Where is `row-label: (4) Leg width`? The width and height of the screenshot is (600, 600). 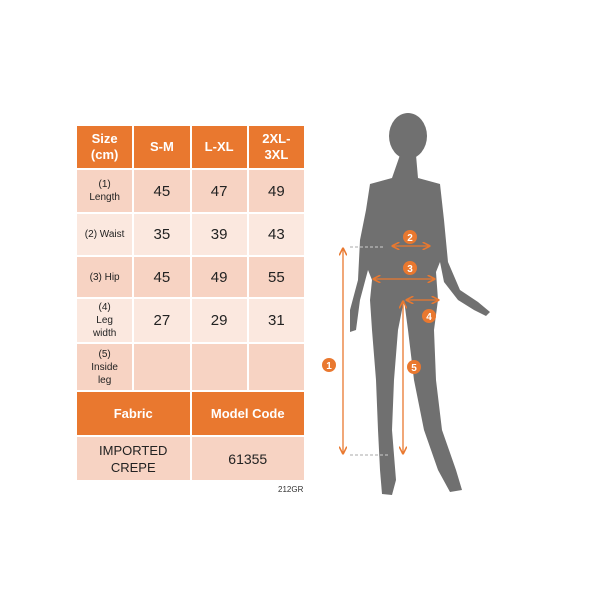
row-label: (4) Leg width is located at coordinates (104, 320).